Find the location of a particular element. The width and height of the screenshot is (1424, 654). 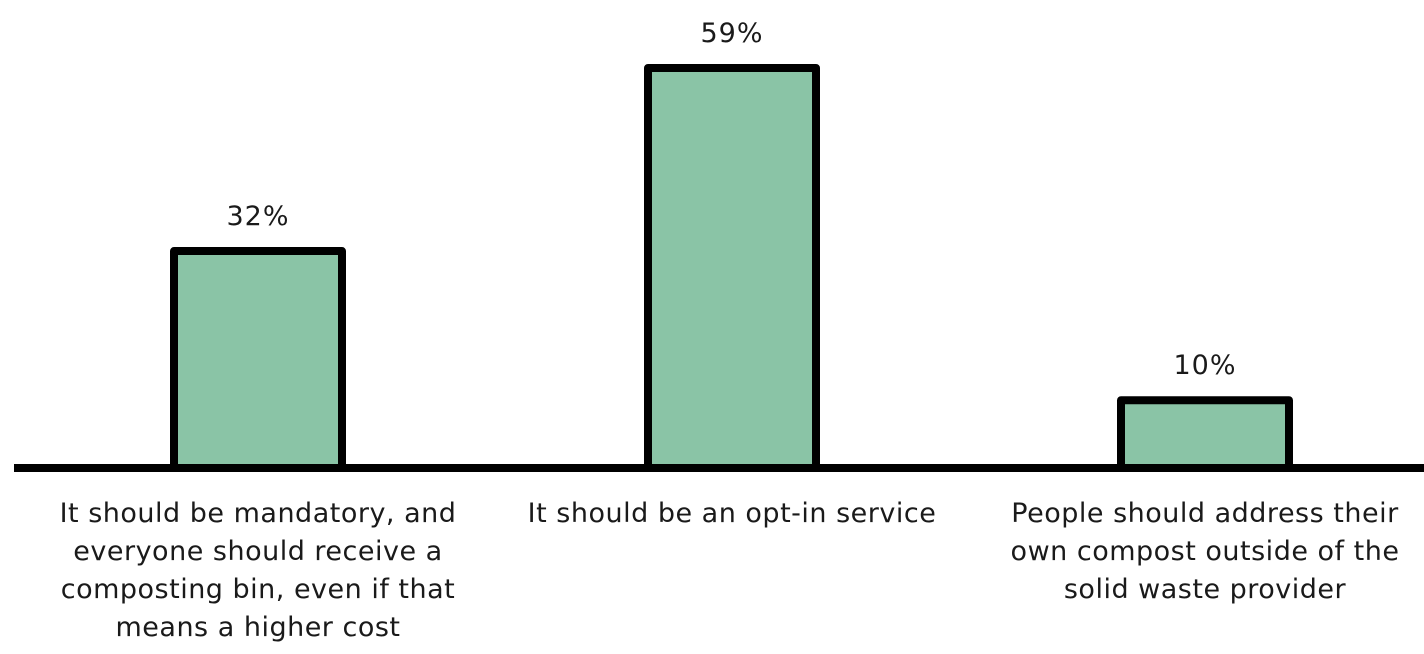

category-label-line: solid waste provider is located at coordinates (1205, 589).